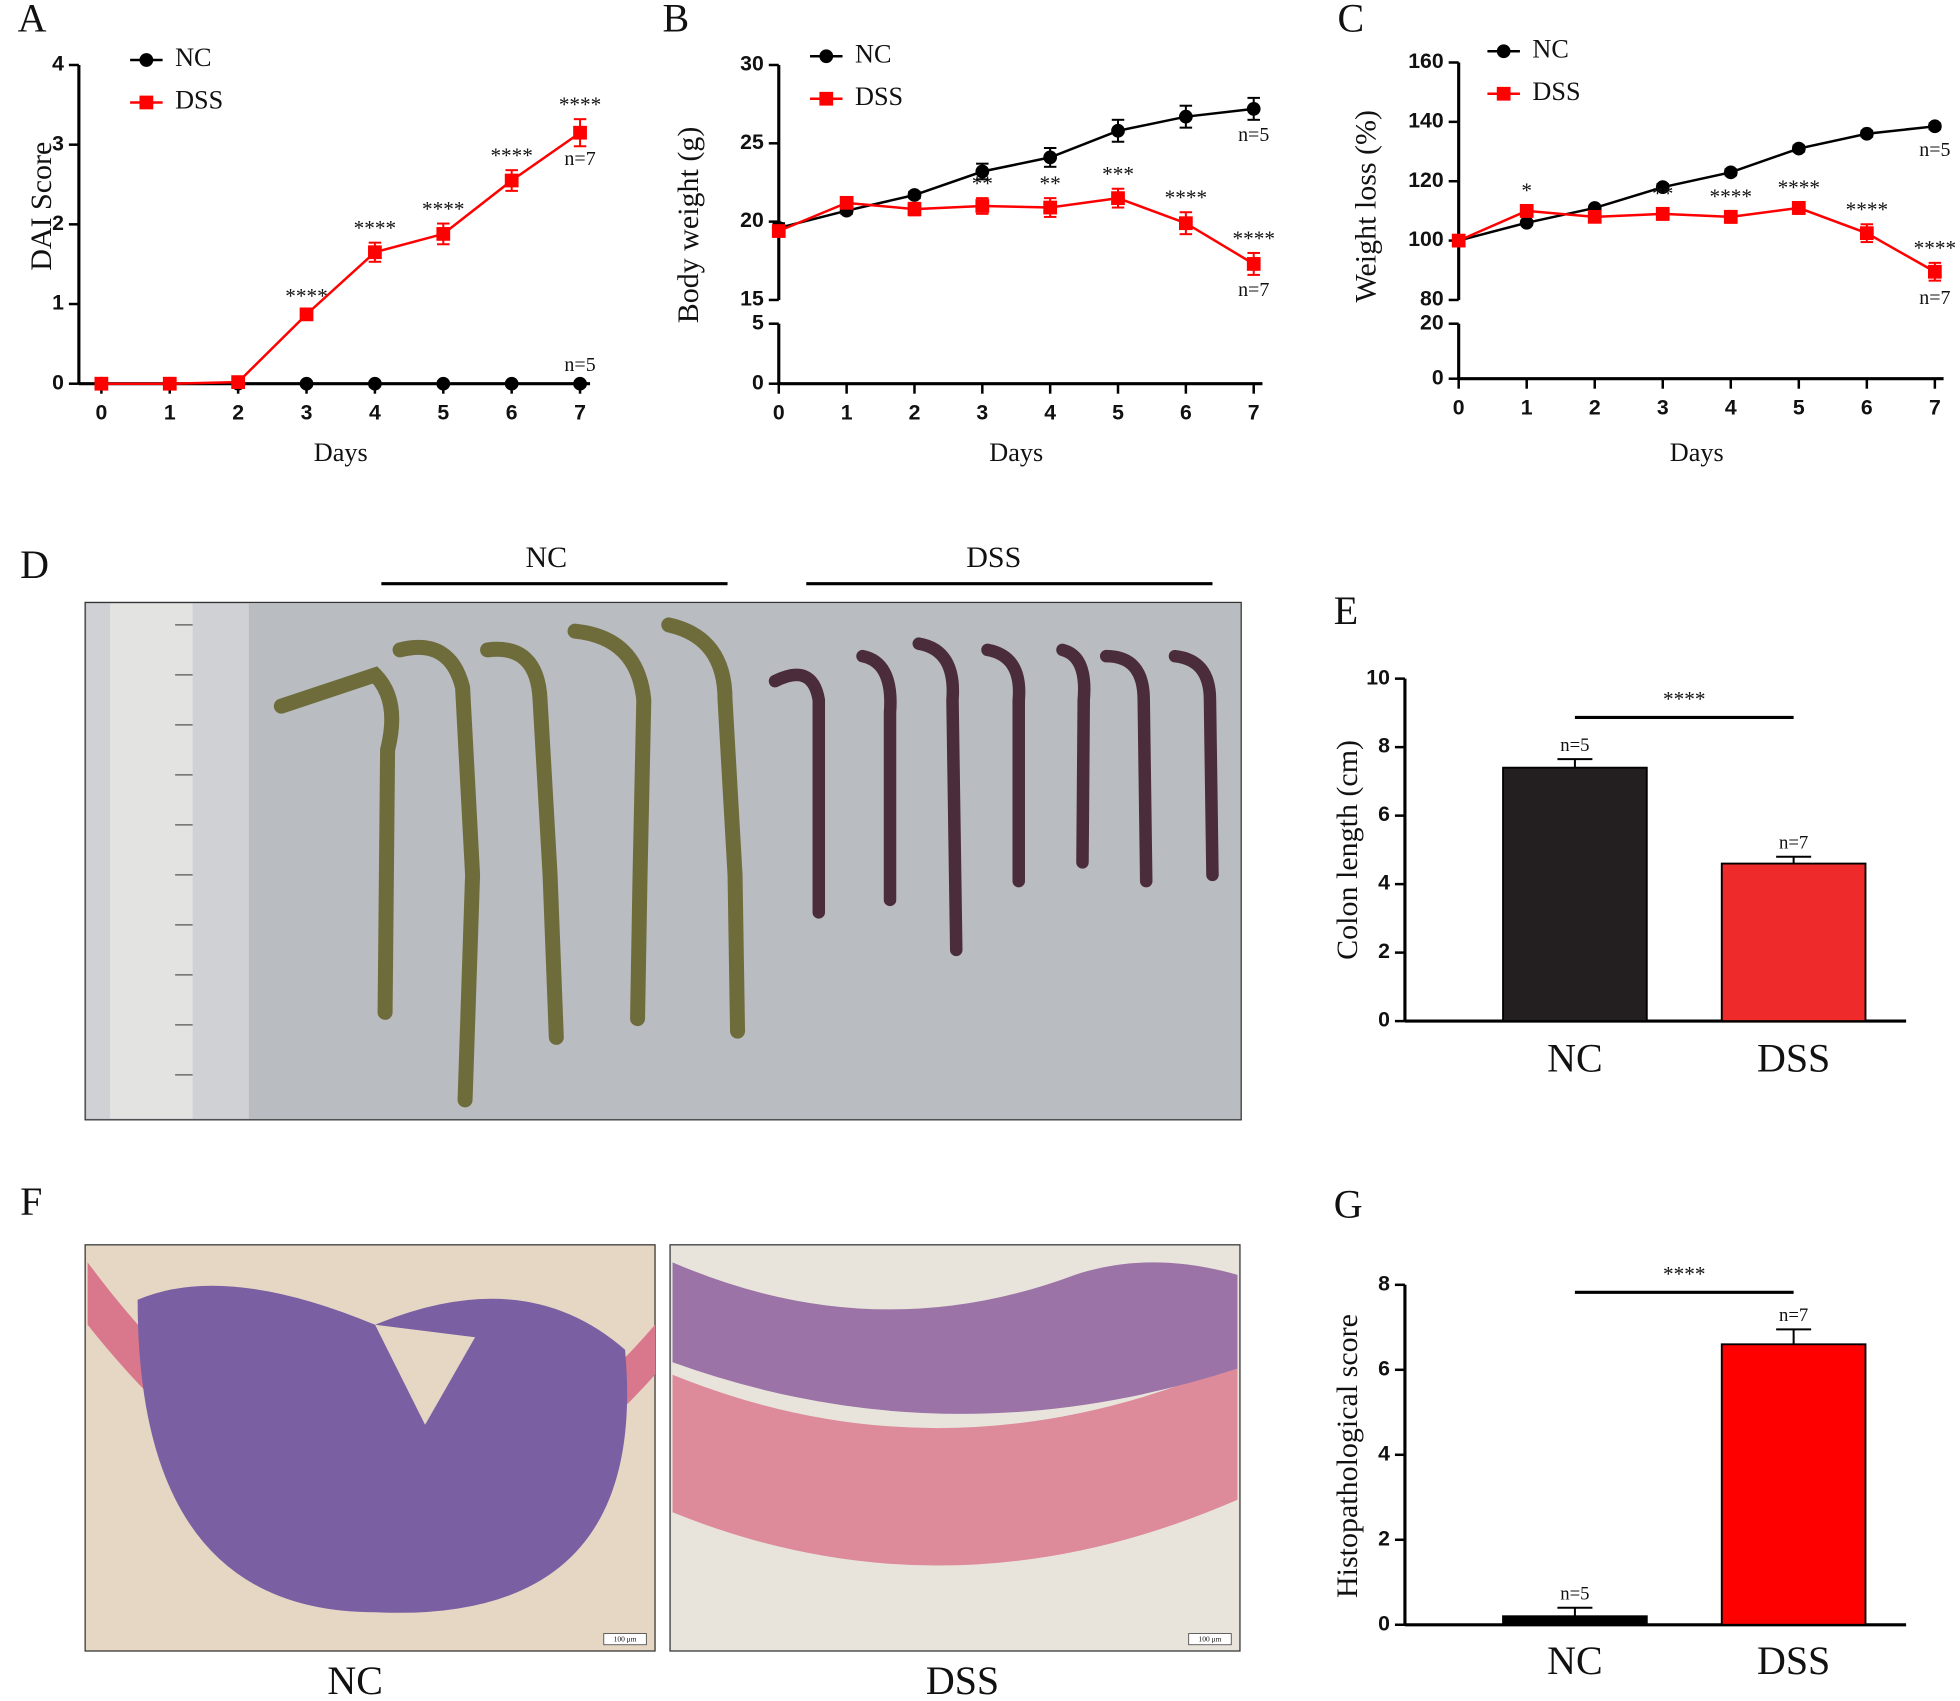 The width and height of the screenshot is (1960, 1701). Describe the element at coordinates (1118, 174) in the screenshot. I see `significance-label: ***` at that location.